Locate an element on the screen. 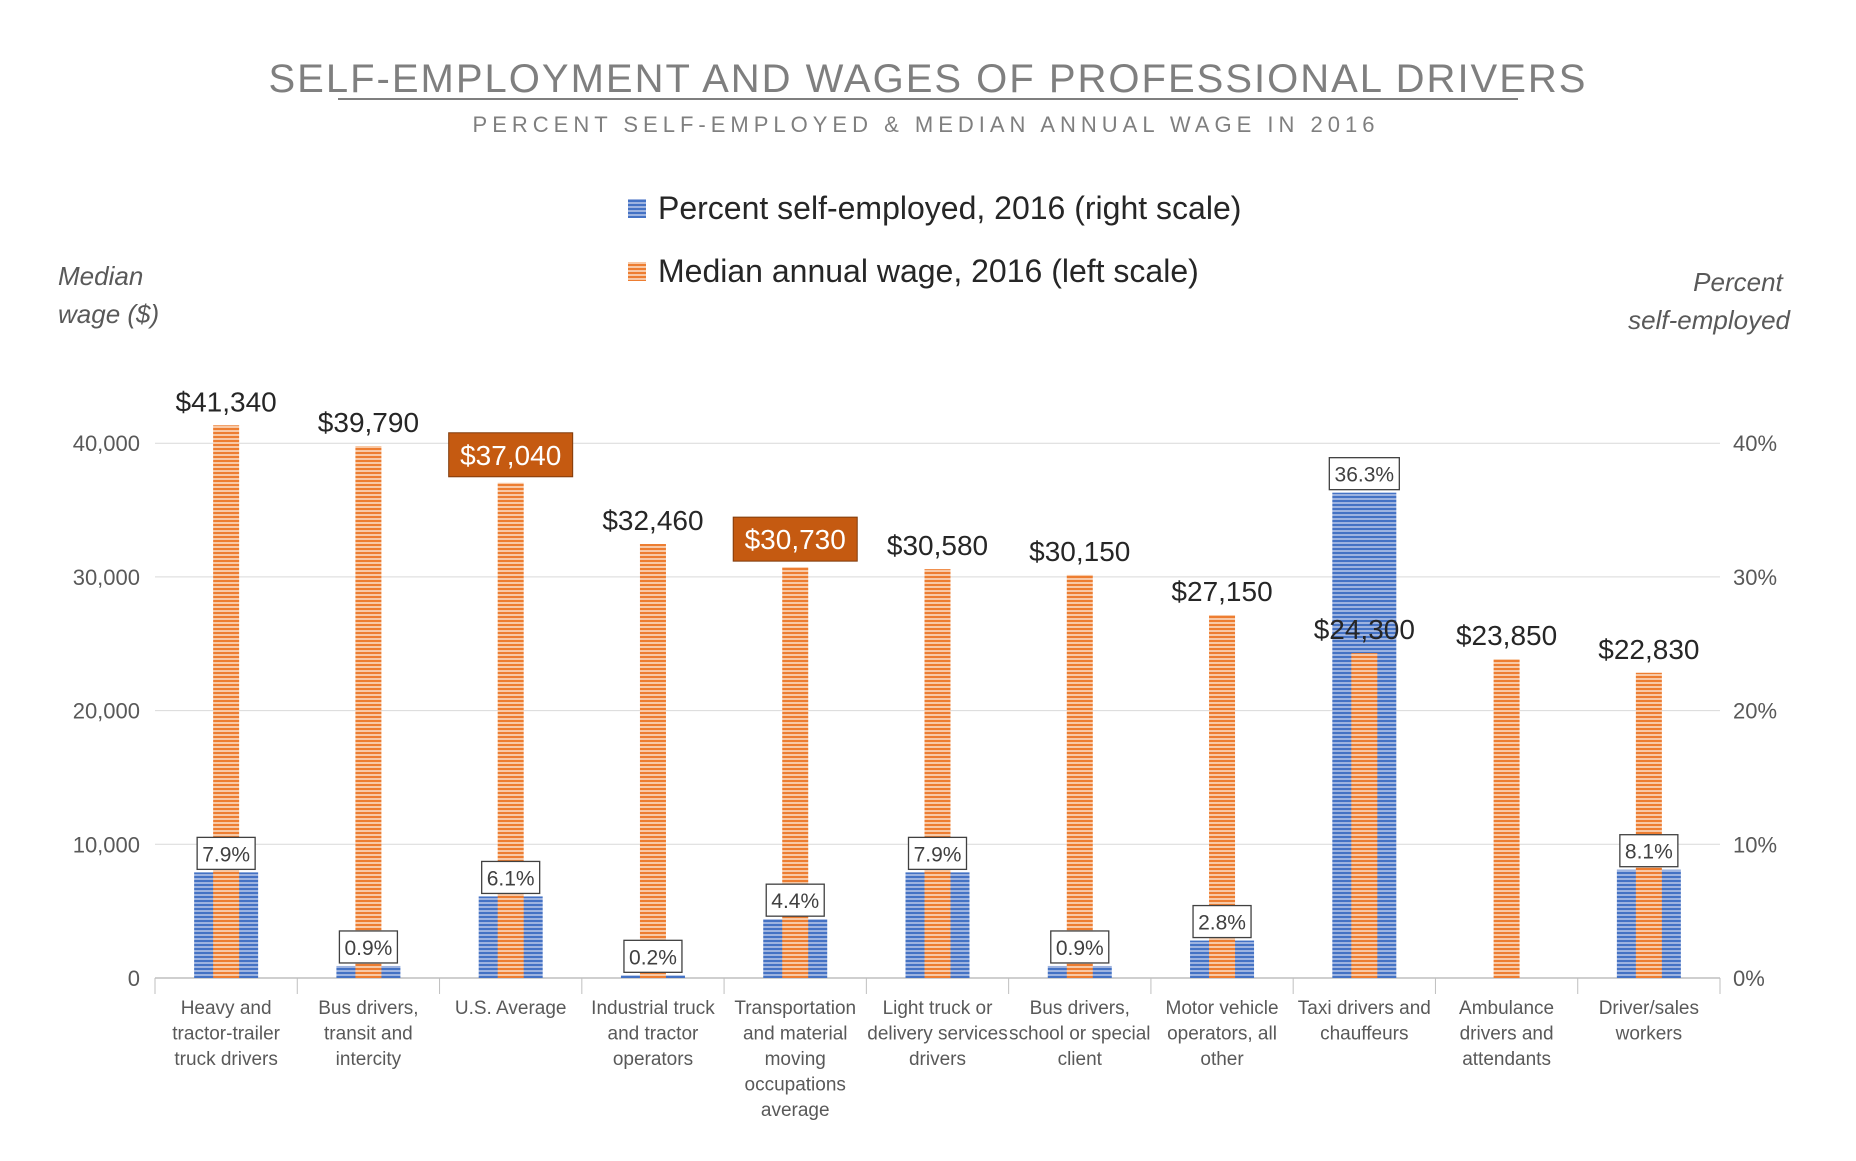 This screenshot has width=1856, height=1161. category-label: Industrial truck and tractor operators is located at coordinates (653, 1034).